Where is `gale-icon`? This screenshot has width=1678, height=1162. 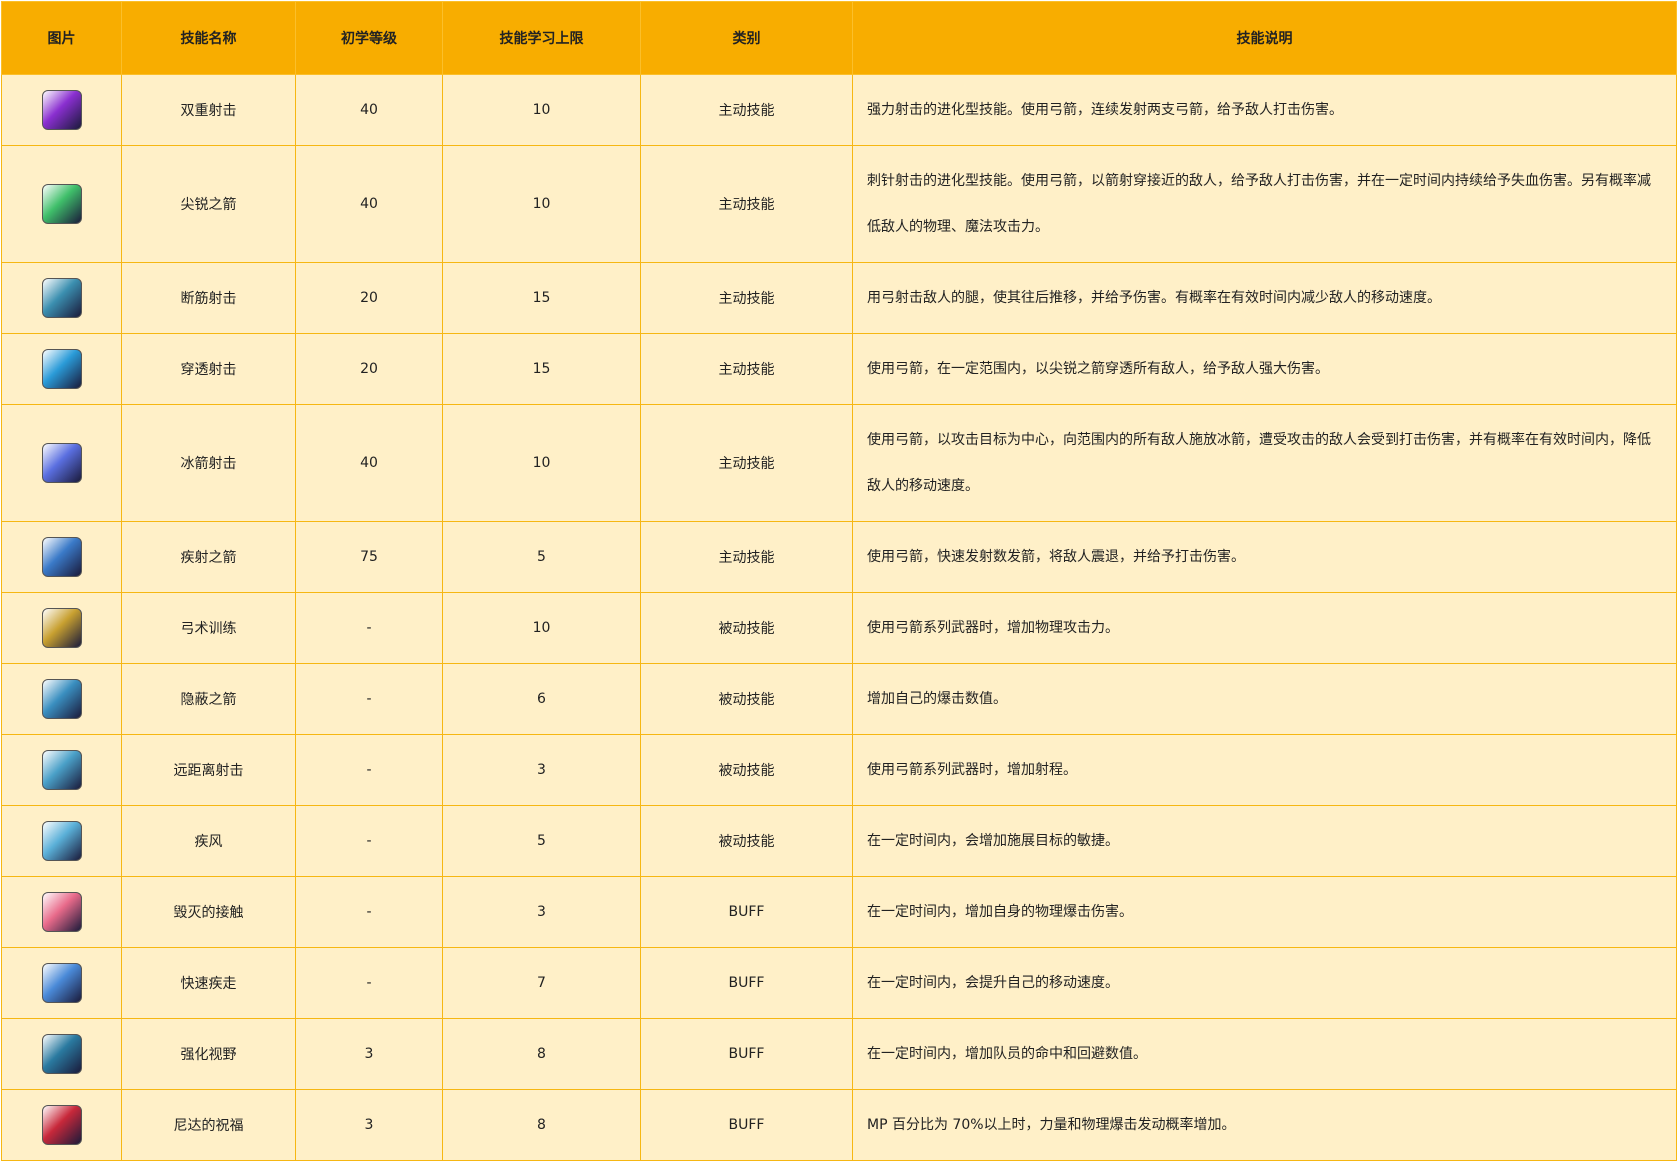
gale-icon is located at coordinates (61, 841).